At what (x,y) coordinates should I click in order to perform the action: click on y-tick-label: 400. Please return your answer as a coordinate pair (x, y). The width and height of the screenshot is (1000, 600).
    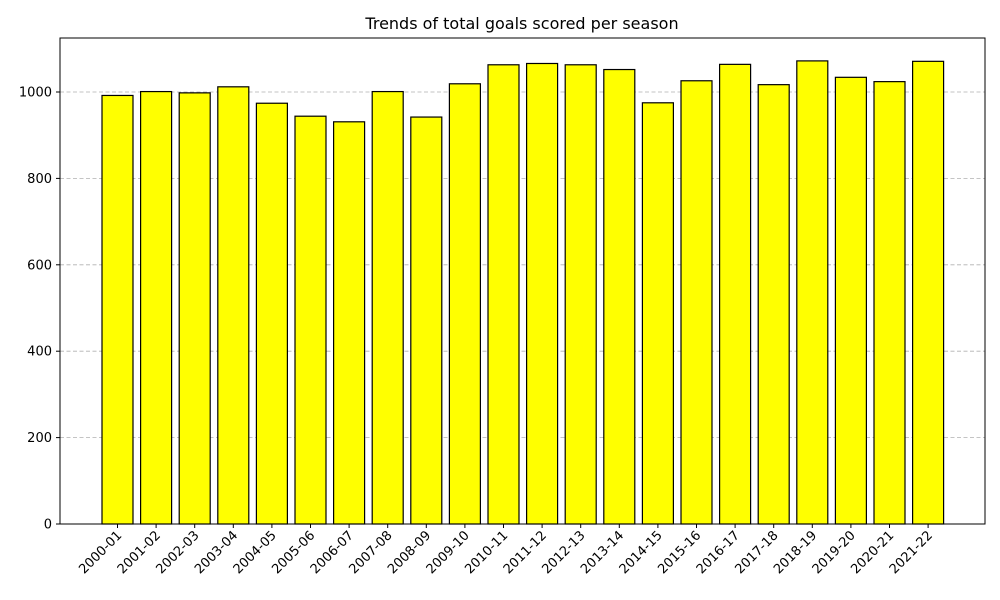
    Looking at the image, I should click on (39, 352).